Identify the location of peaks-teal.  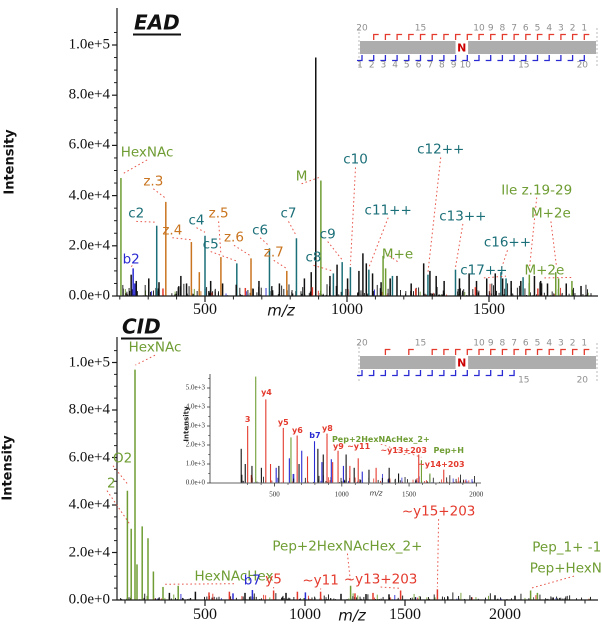
(339, 260).